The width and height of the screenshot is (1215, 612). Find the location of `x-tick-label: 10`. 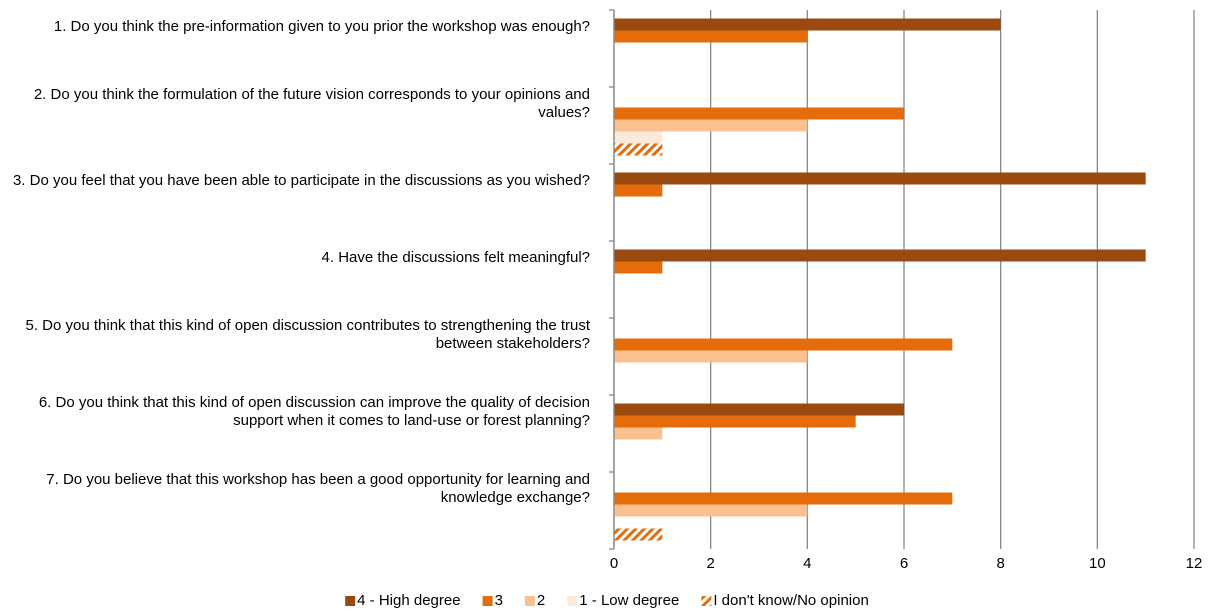

x-tick-label: 10 is located at coordinates (1097, 563).